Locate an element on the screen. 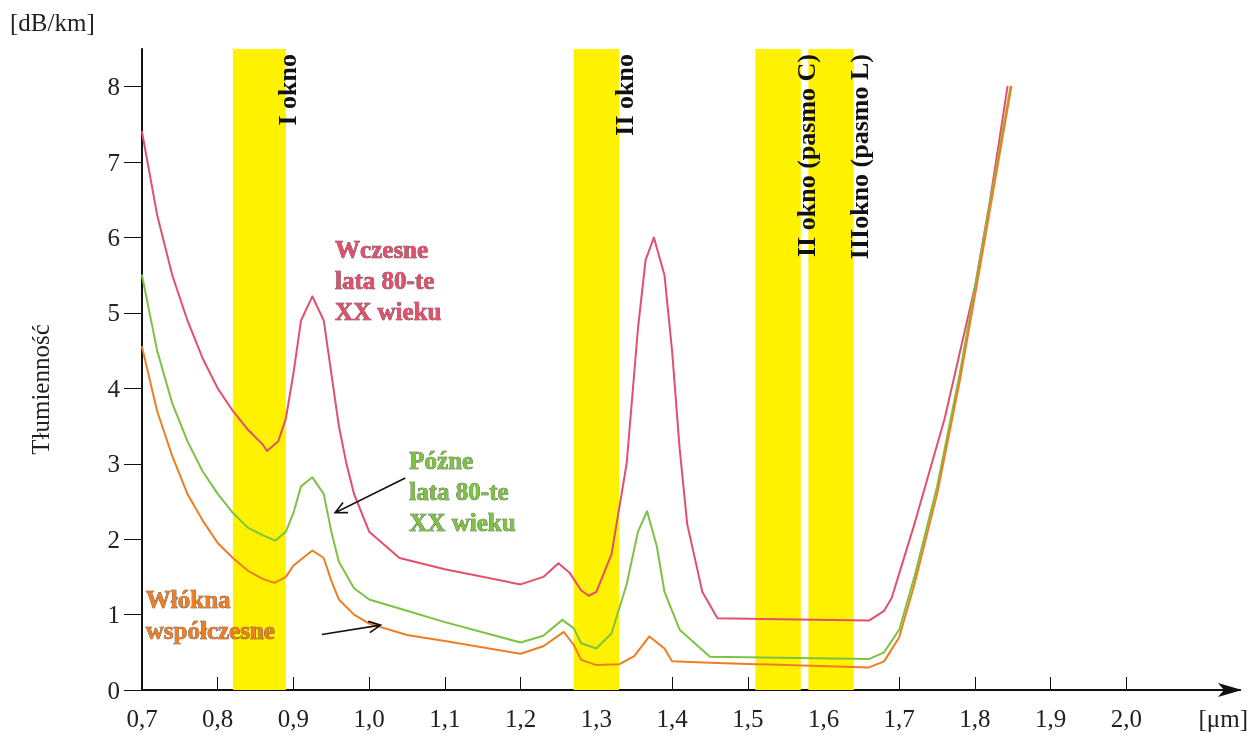 This screenshot has height=740, width=1254. x-tick-label: 2,0 is located at coordinates (1126, 718).